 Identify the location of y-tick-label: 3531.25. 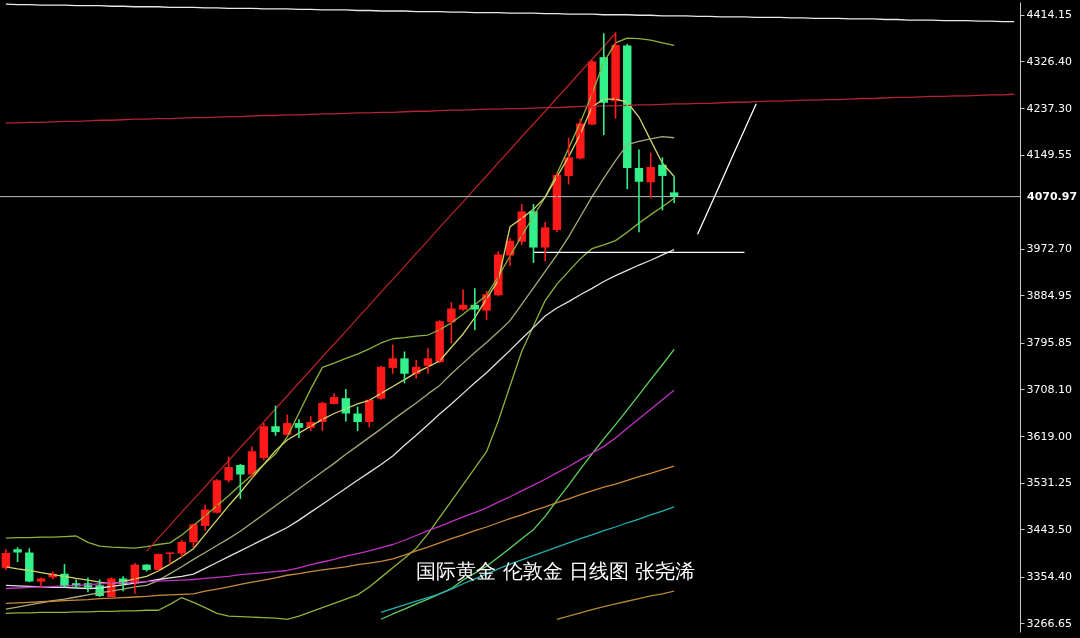
(1049, 483).